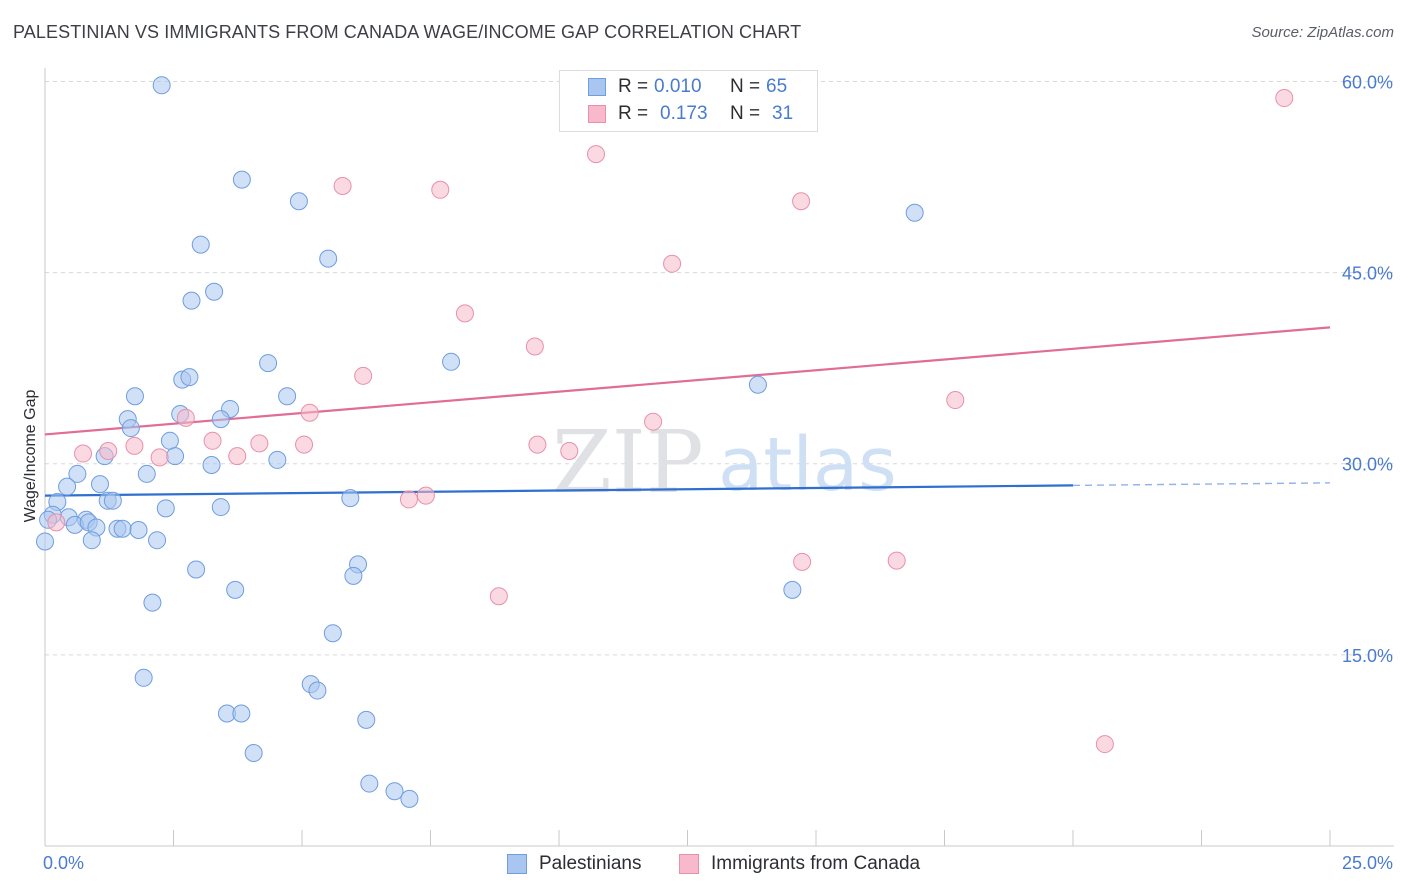 This screenshot has width=1406, height=892. What do you see at coordinates (1322, 32) in the screenshot?
I see `source-credit: Source: ZipAtlas.com` at bounding box center [1322, 32].